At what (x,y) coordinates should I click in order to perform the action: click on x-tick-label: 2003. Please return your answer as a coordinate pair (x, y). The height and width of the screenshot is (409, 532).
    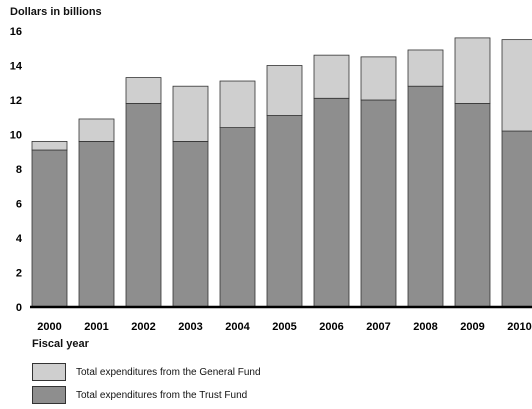
    Looking at the image, I should click on (190, 327).